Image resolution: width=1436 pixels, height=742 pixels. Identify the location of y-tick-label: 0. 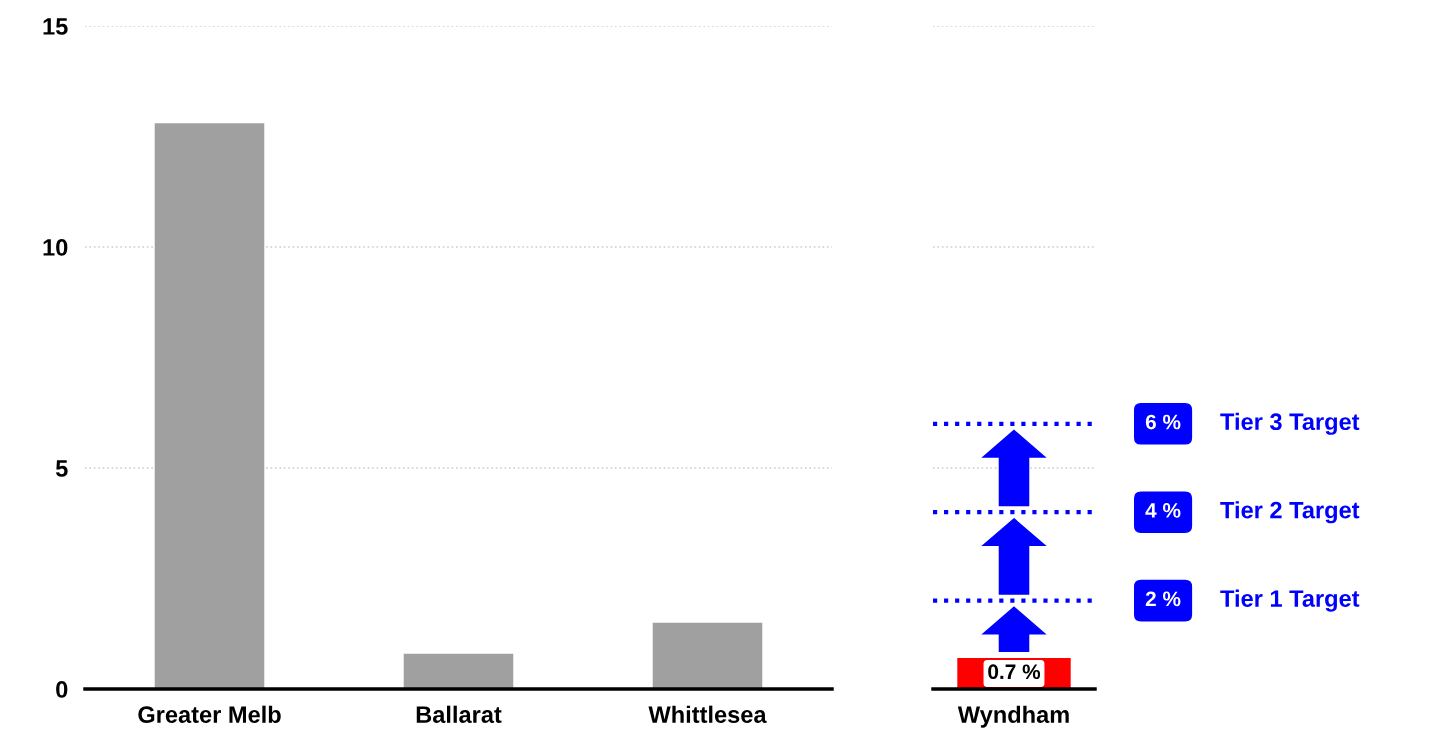
(62, 689).